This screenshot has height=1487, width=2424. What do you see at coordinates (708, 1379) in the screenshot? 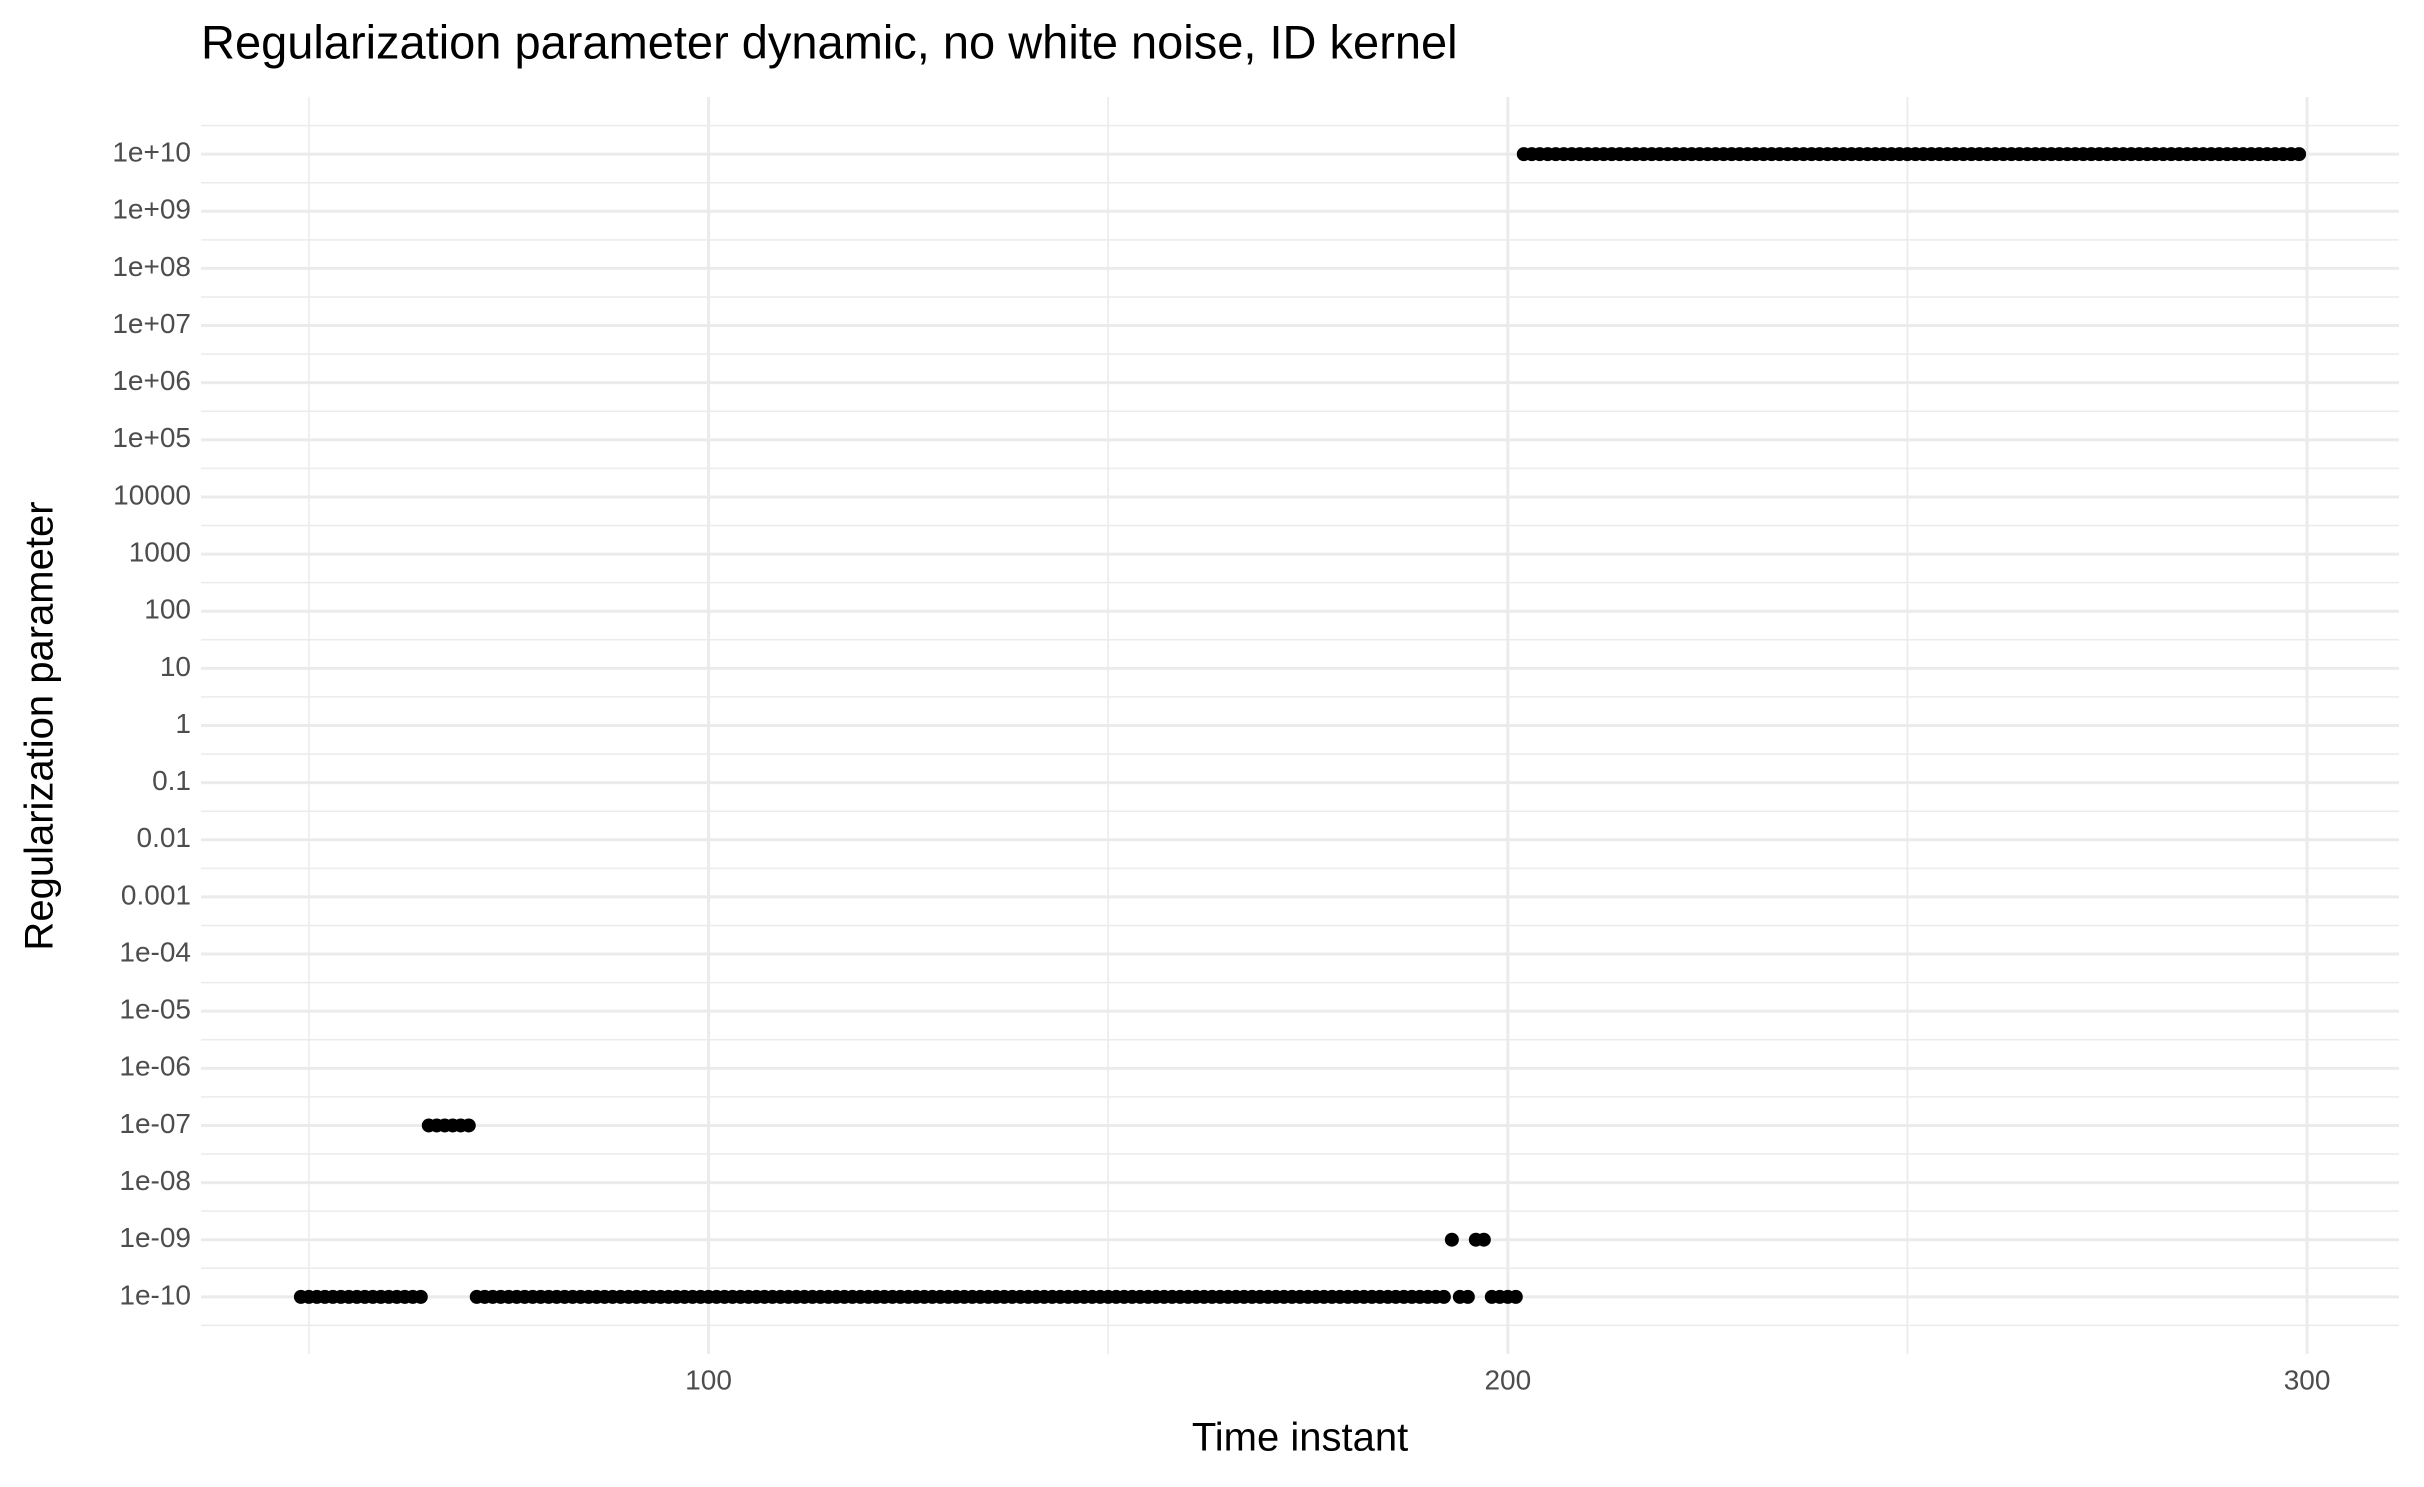
I see `x-tick-label: 100` at bounding box center [708, 1379].